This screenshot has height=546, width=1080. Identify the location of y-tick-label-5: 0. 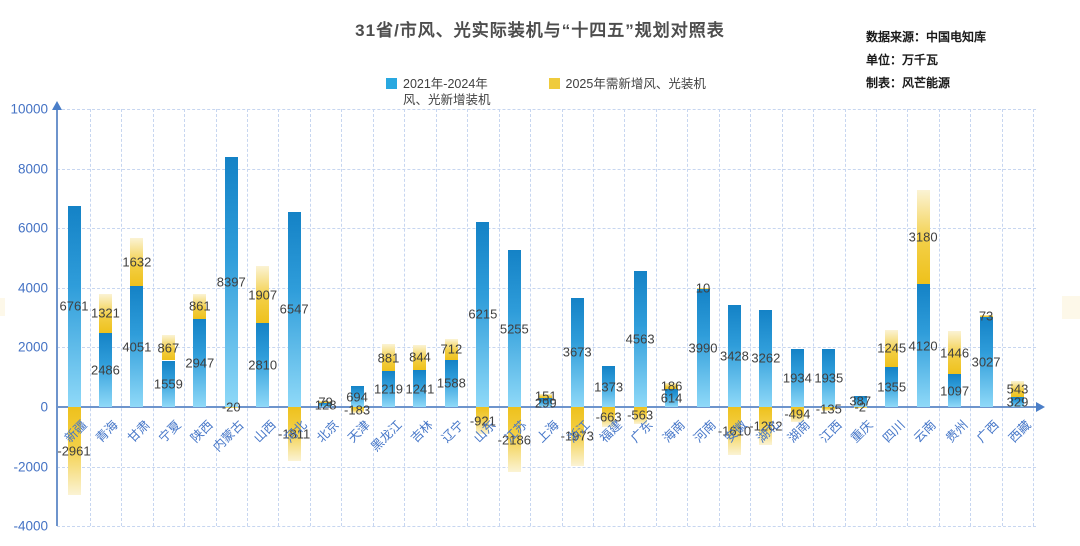
(44, 407).